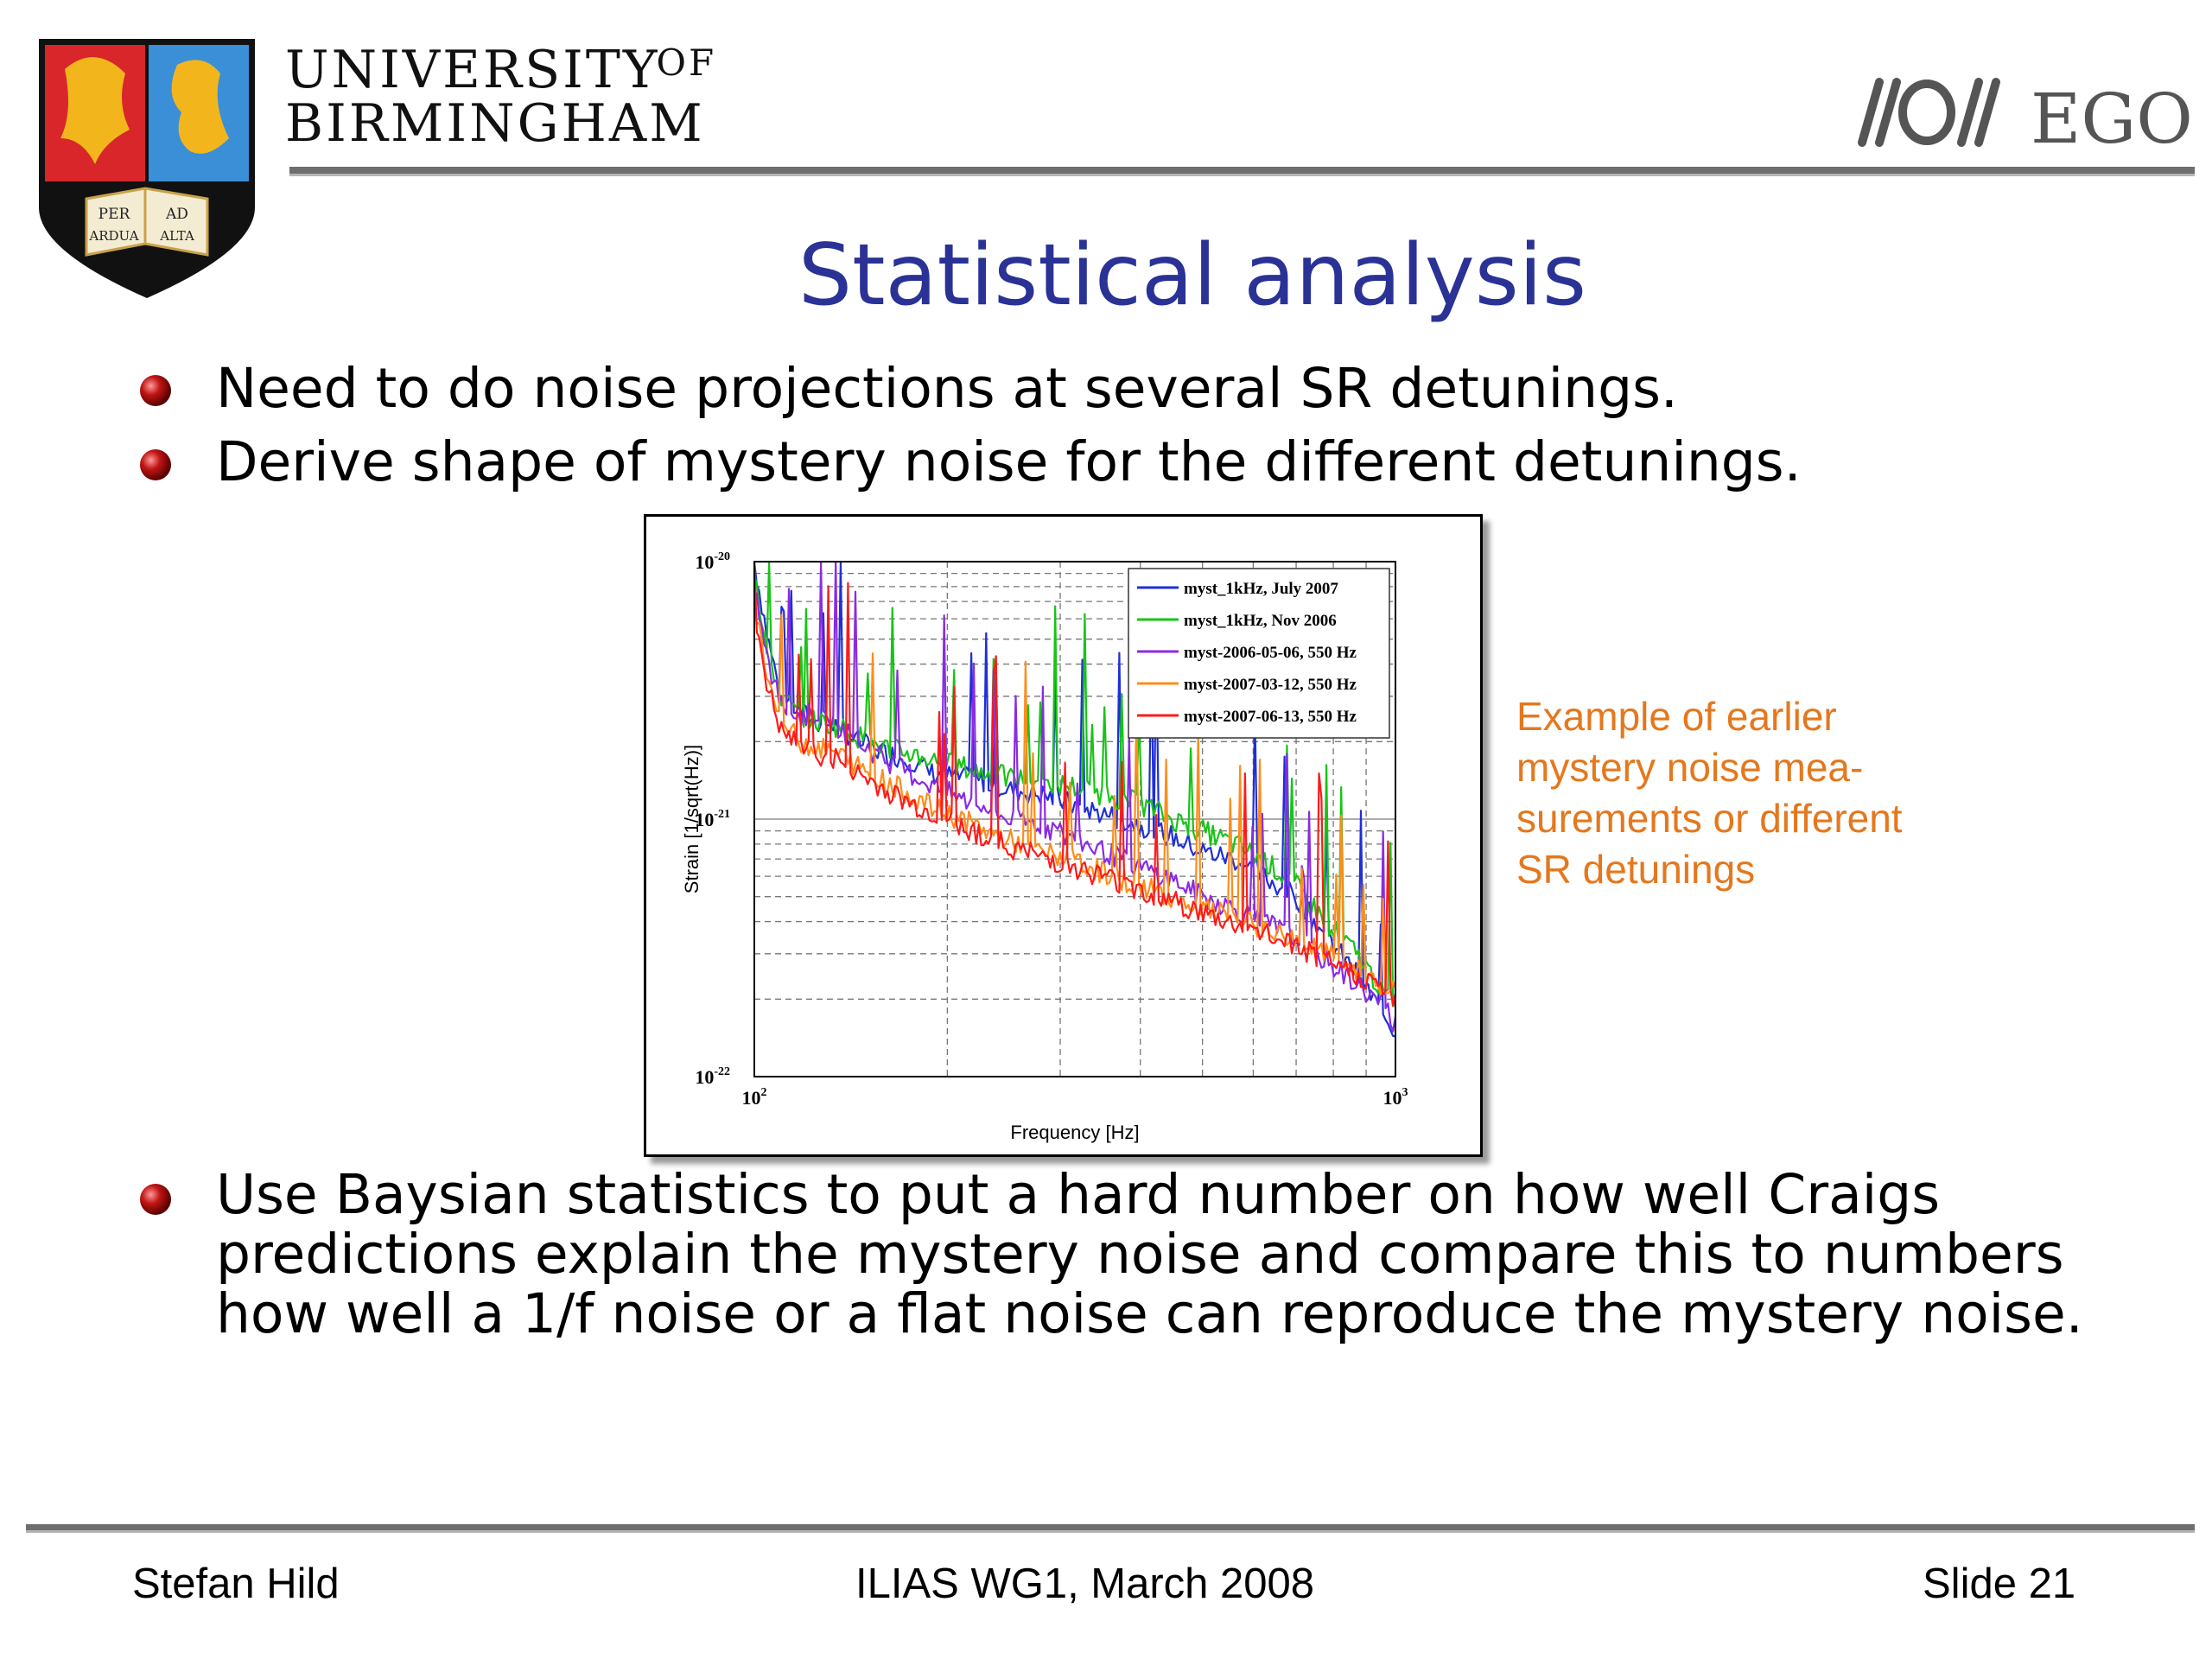  Describe the element at coordinates (712, 1076) in the screenshot. I see `y-tick-label: 10-22` at that location.